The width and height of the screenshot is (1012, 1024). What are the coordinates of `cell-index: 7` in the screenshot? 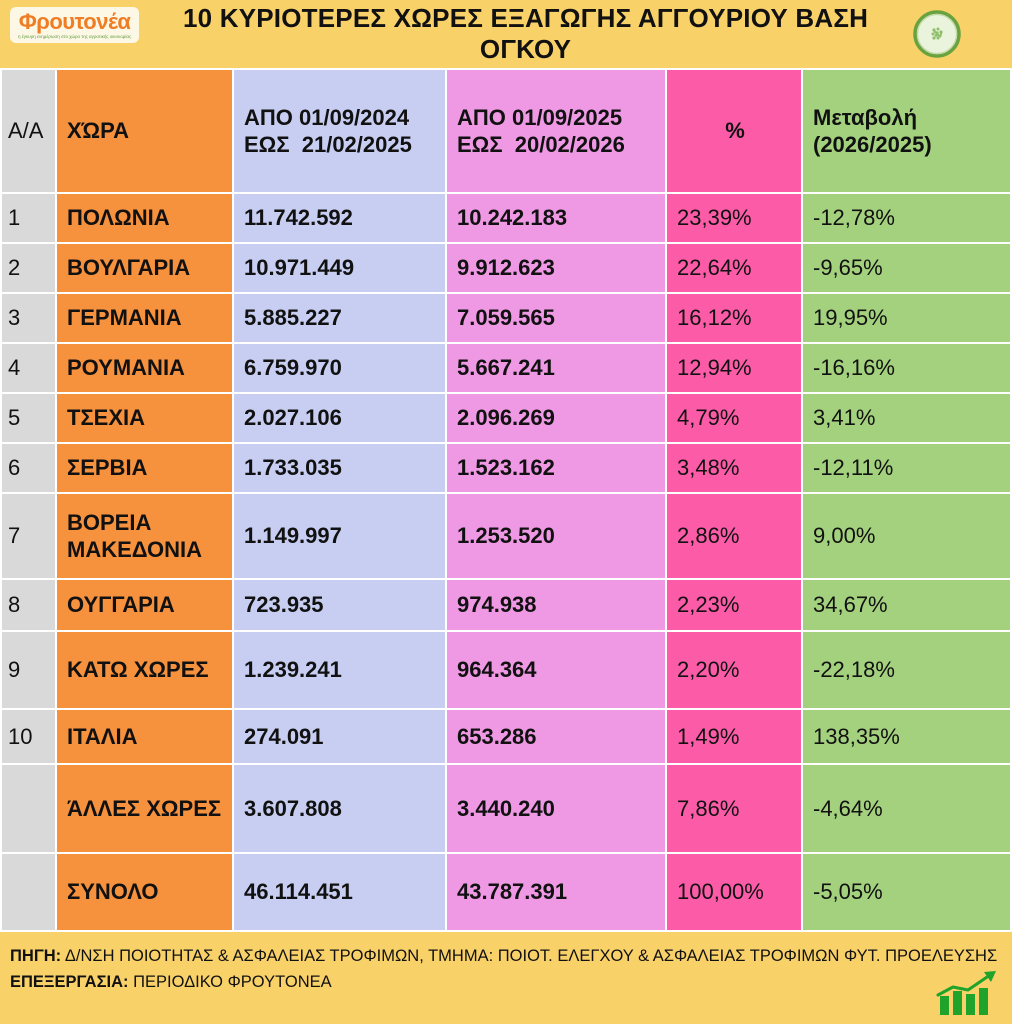 It's located at (28, 536).